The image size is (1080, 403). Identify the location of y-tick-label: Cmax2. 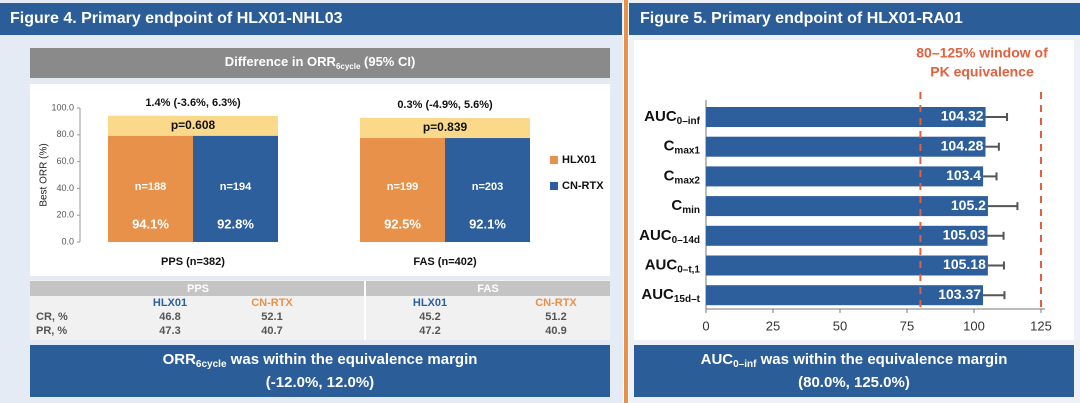
(682, 176).